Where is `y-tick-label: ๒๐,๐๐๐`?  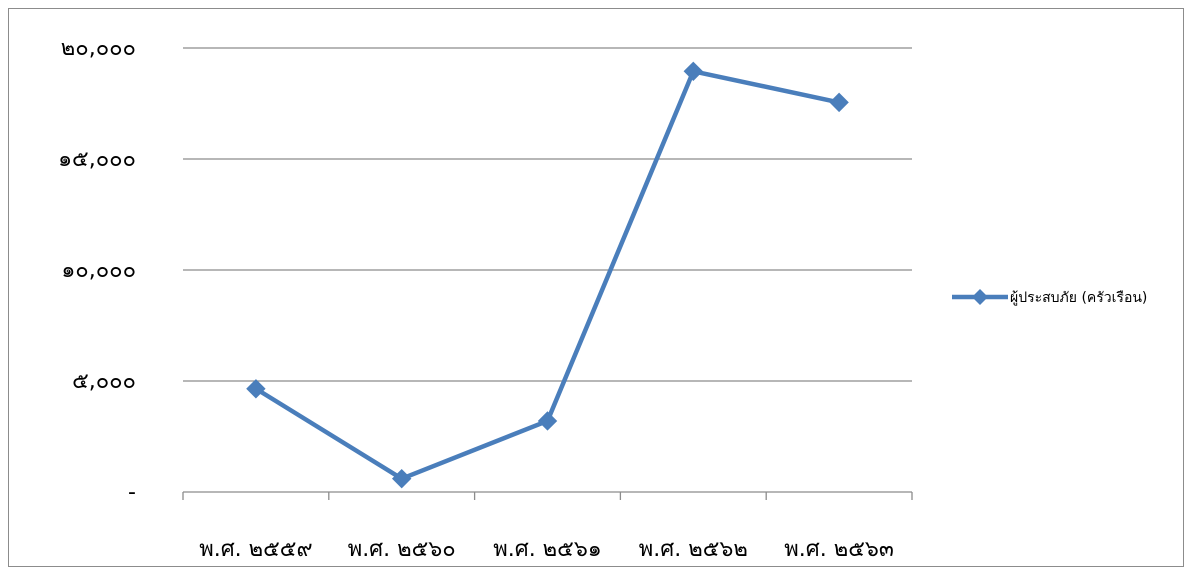 y-tick-label: ๒๐,๐๐๐ is located at coordinates (98, 48).